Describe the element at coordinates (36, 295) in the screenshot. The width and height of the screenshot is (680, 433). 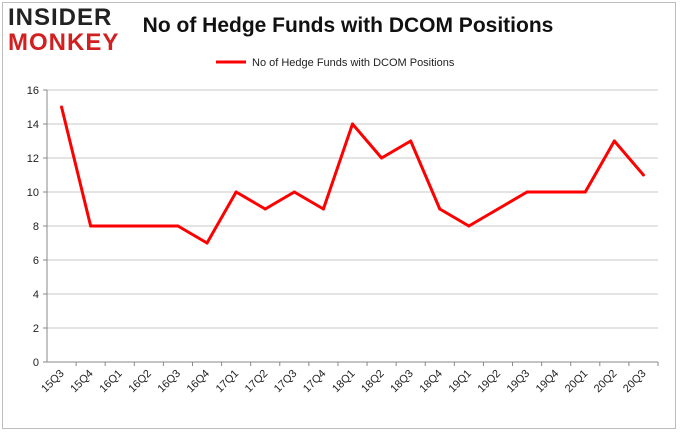
I see `y-tick-label: 4` at that location.